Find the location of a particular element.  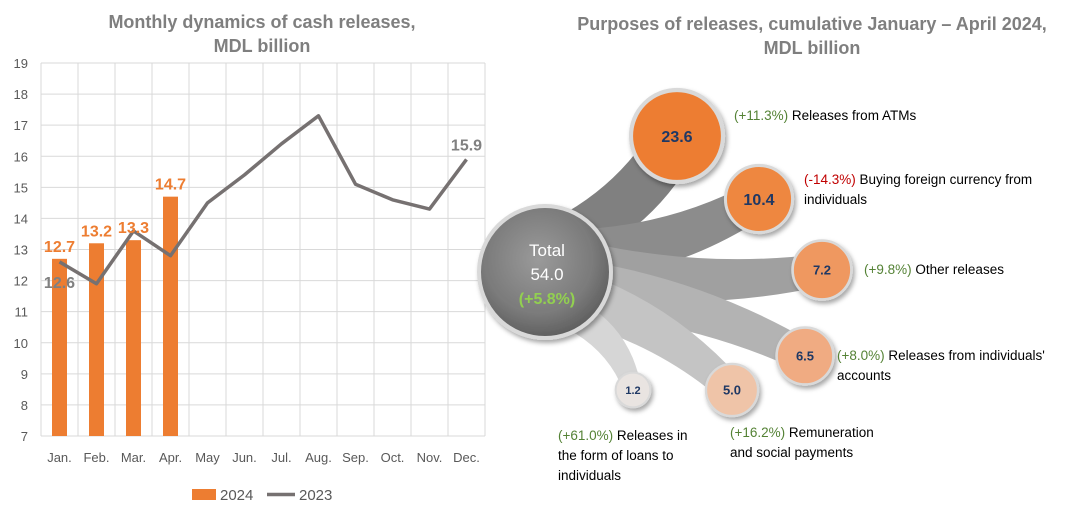

x-tick-label: Aug. is located at coordinates (318, 457).